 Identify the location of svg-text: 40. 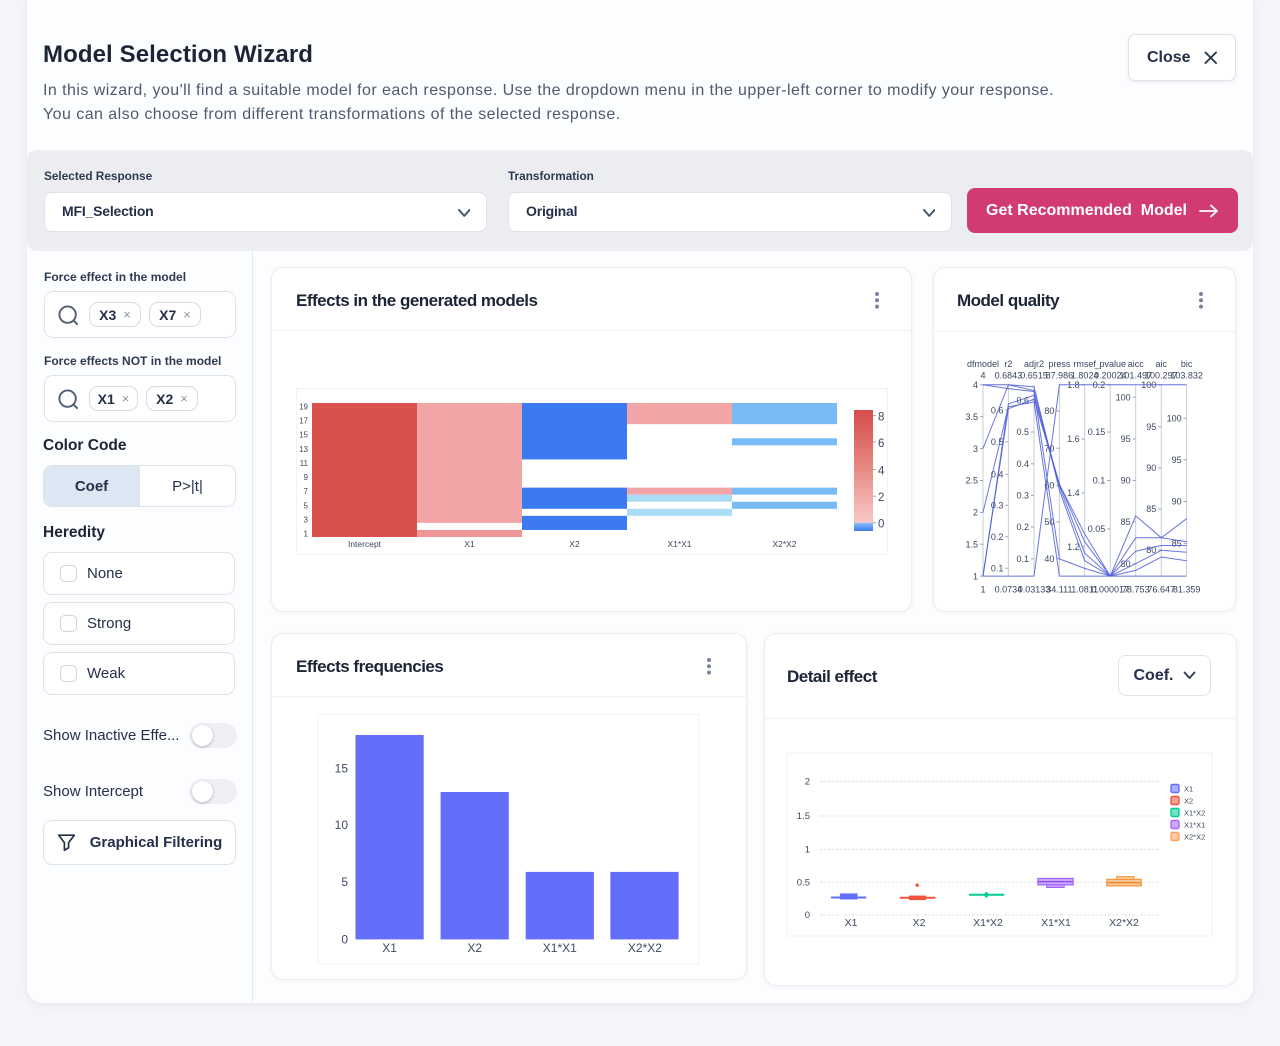
(1049, 559).